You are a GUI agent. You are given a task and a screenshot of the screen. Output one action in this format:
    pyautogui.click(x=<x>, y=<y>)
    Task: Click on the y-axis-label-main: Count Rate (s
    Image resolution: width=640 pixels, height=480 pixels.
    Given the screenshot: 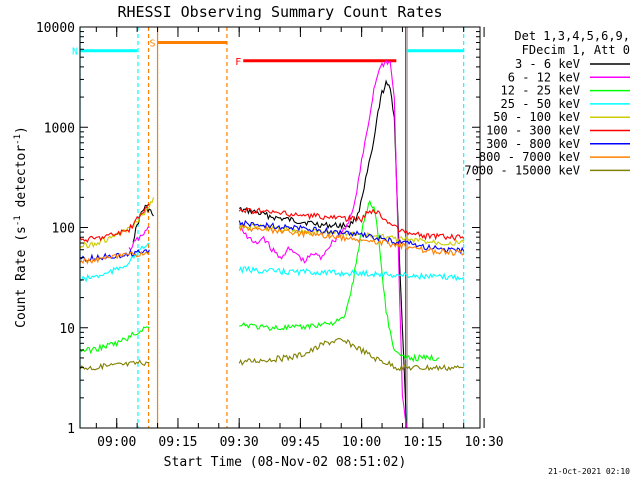 What is the action you would take?
    pyautogui.click(x=21, y=277)
    